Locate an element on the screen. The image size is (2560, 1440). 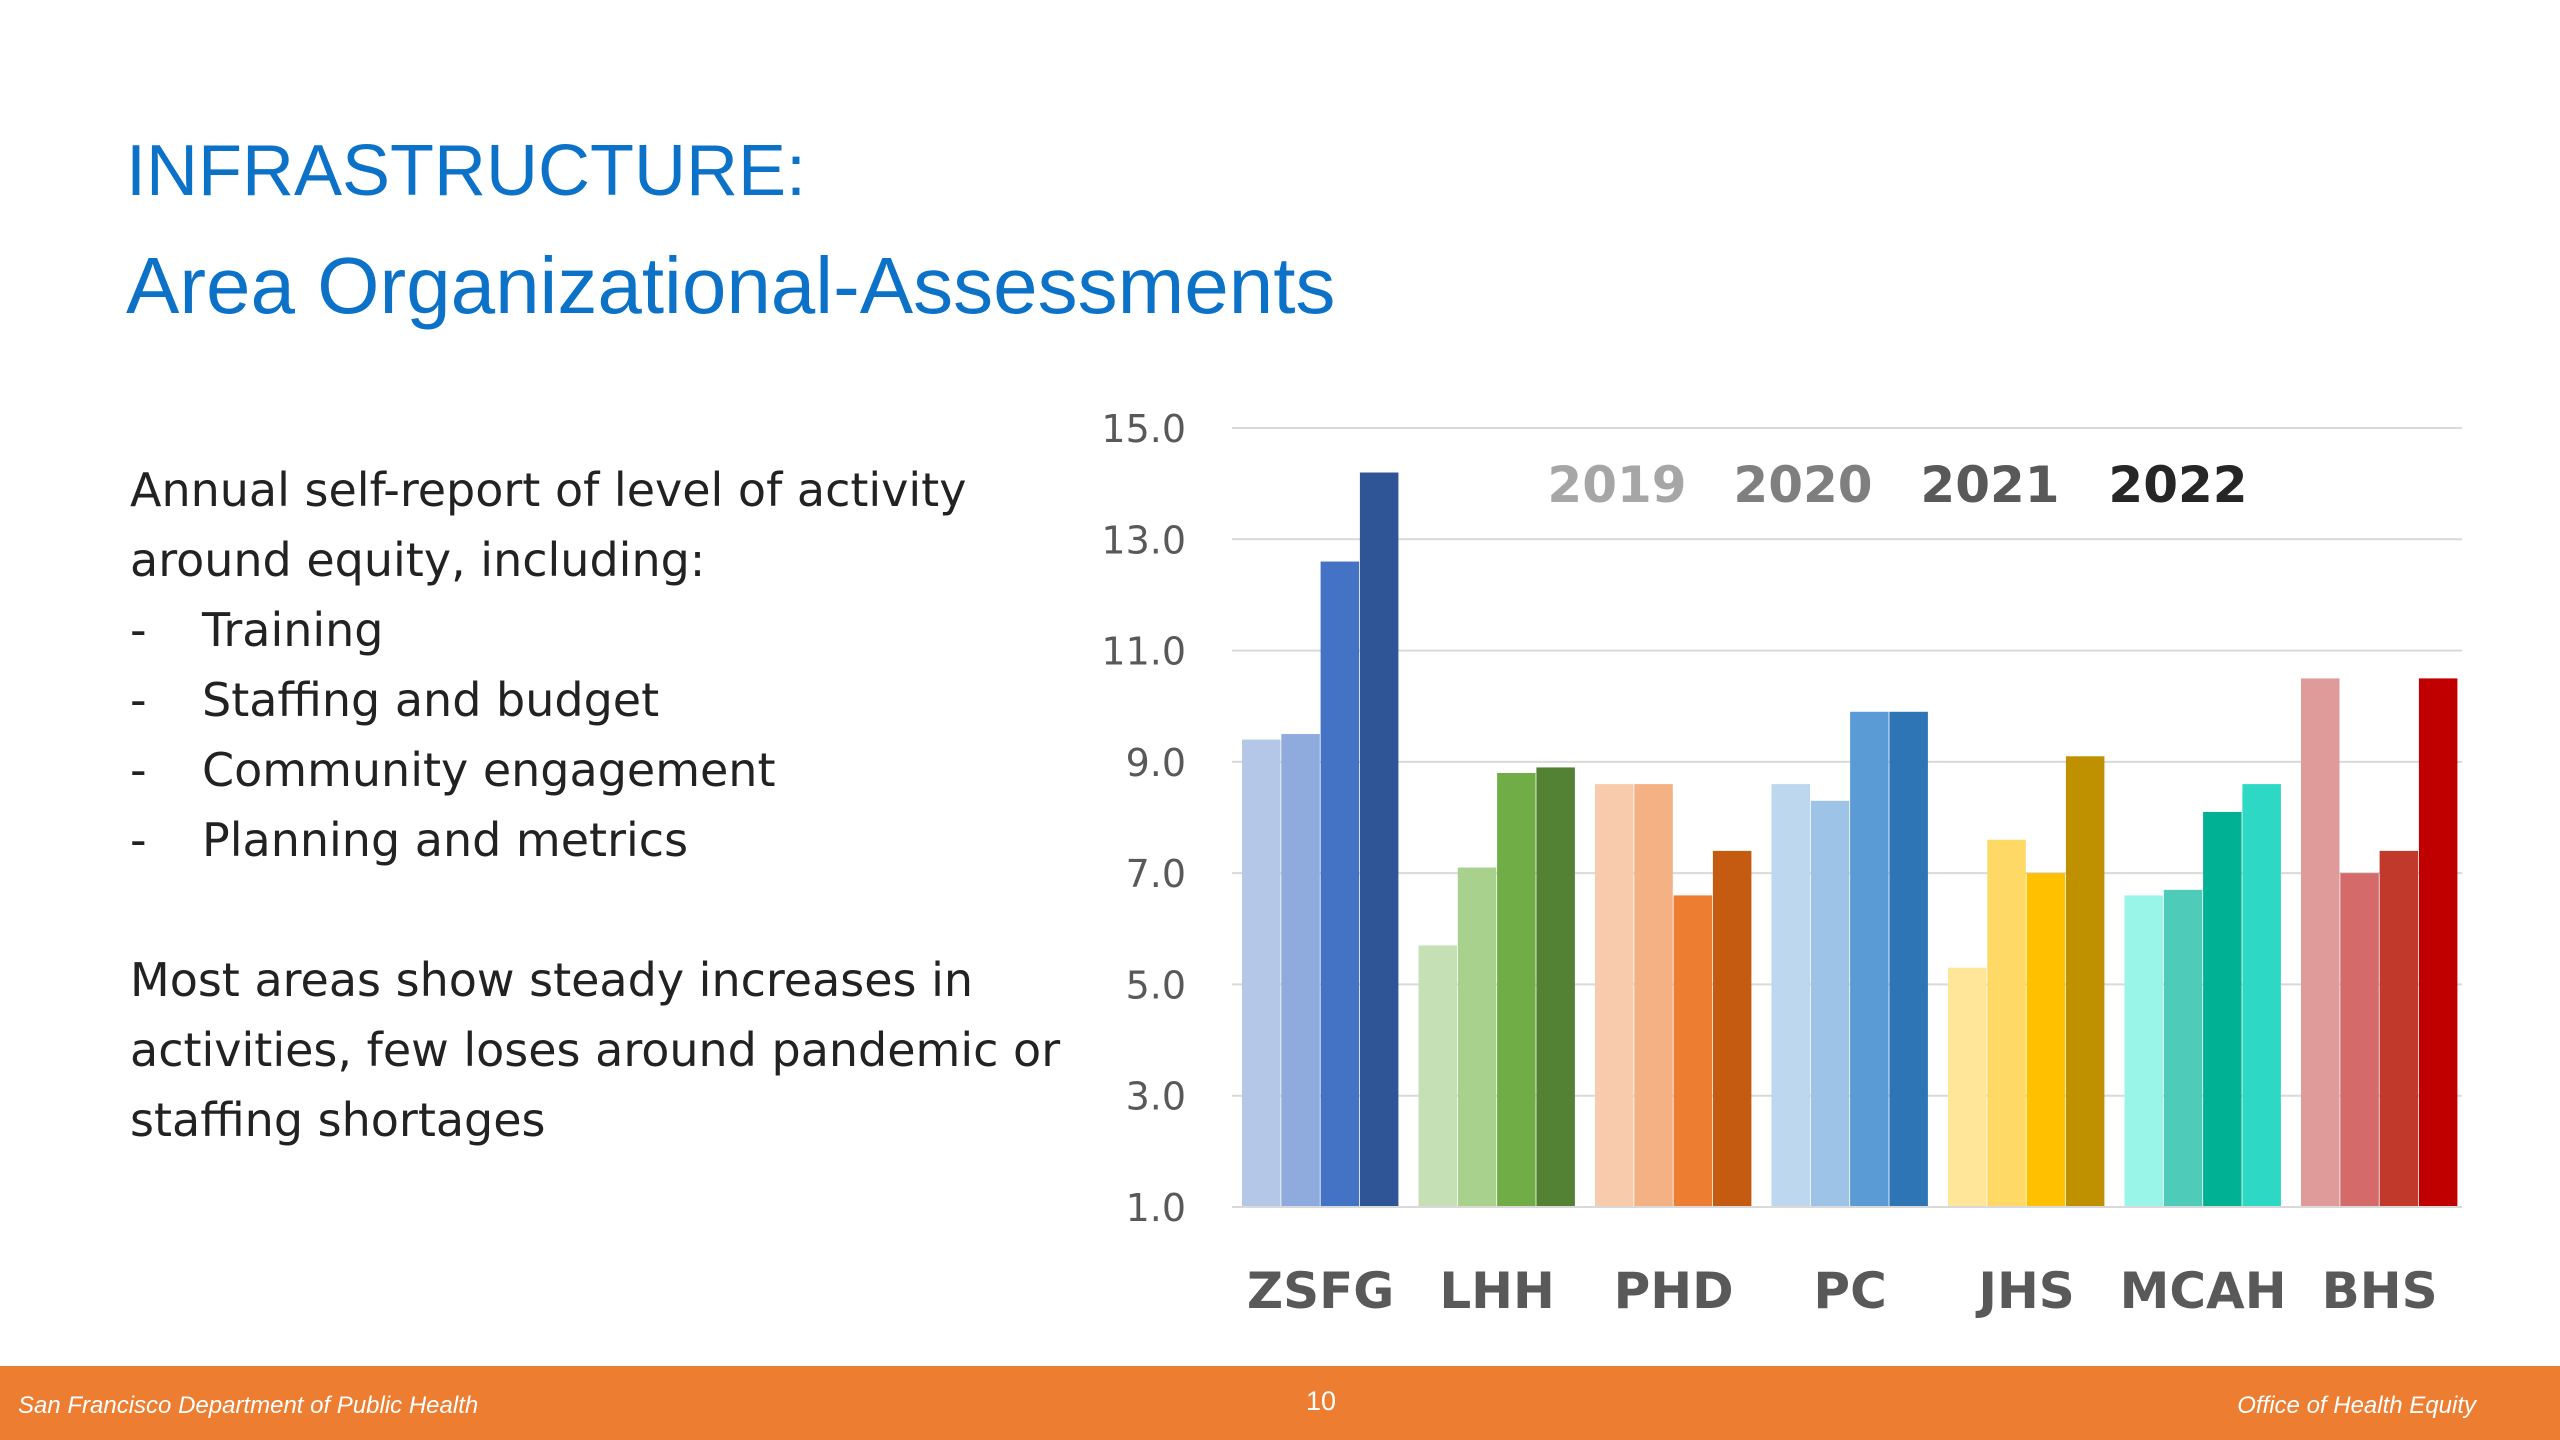
bar-pc-2021 is located at coordinates (1869, 959).